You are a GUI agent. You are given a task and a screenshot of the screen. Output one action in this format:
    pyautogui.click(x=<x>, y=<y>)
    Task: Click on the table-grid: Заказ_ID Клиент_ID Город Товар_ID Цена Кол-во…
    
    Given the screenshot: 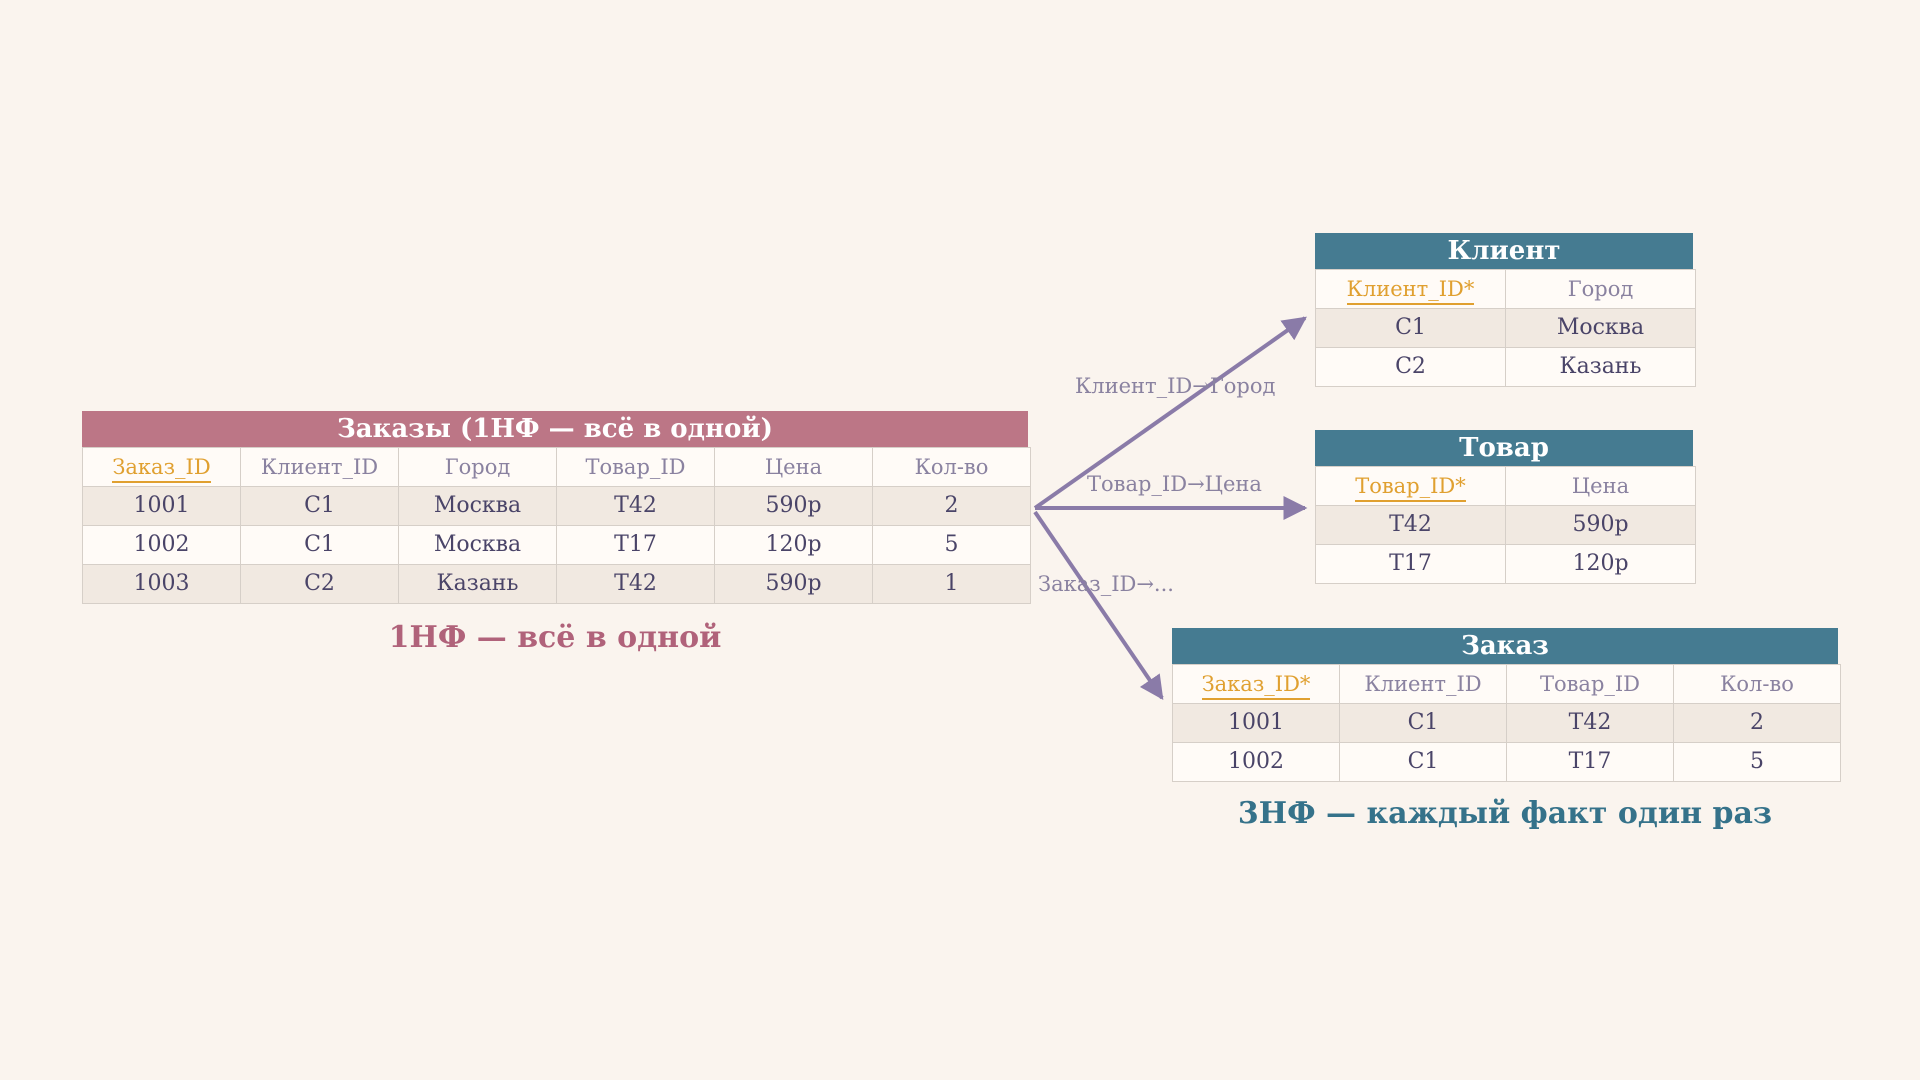 What is the action you would take?
    pyautogui.click(x=556, y=525)
    